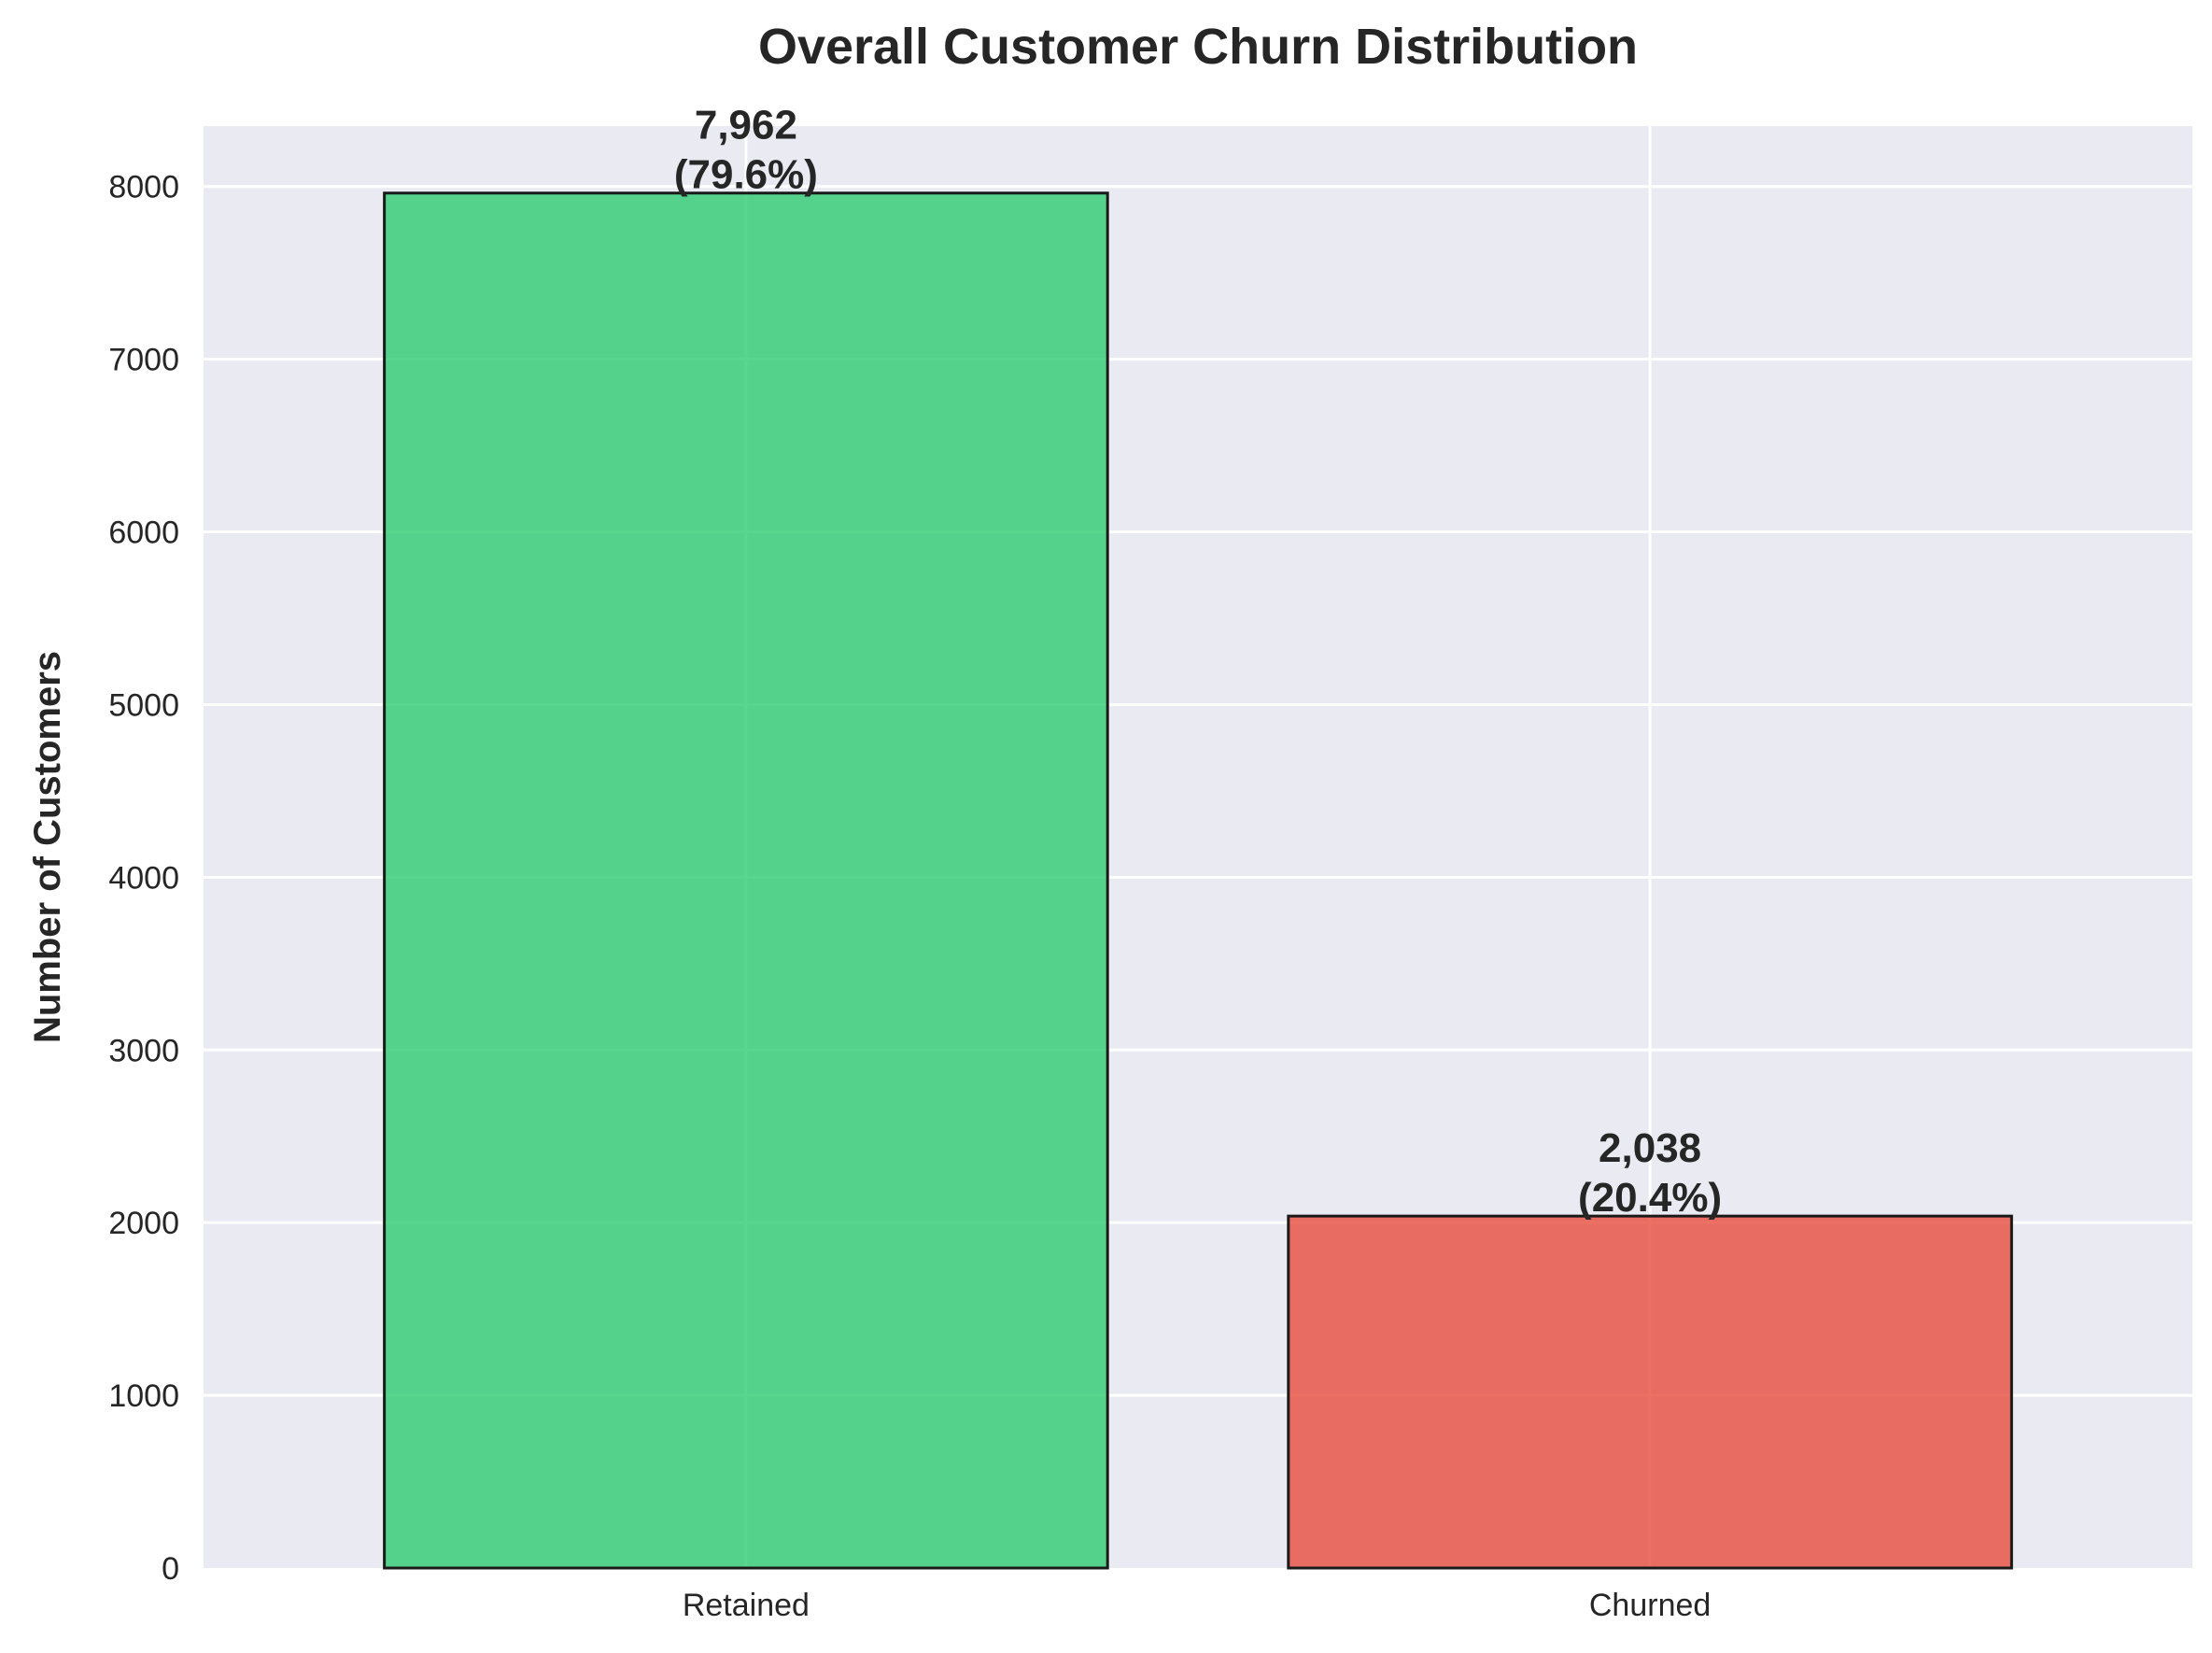 This screenshot has height=1653, width=2212. What do you see at coordinates (170, 1569) in the screenshot?
I see `y-tick-label: 0` at bounding box center [170, 1569].